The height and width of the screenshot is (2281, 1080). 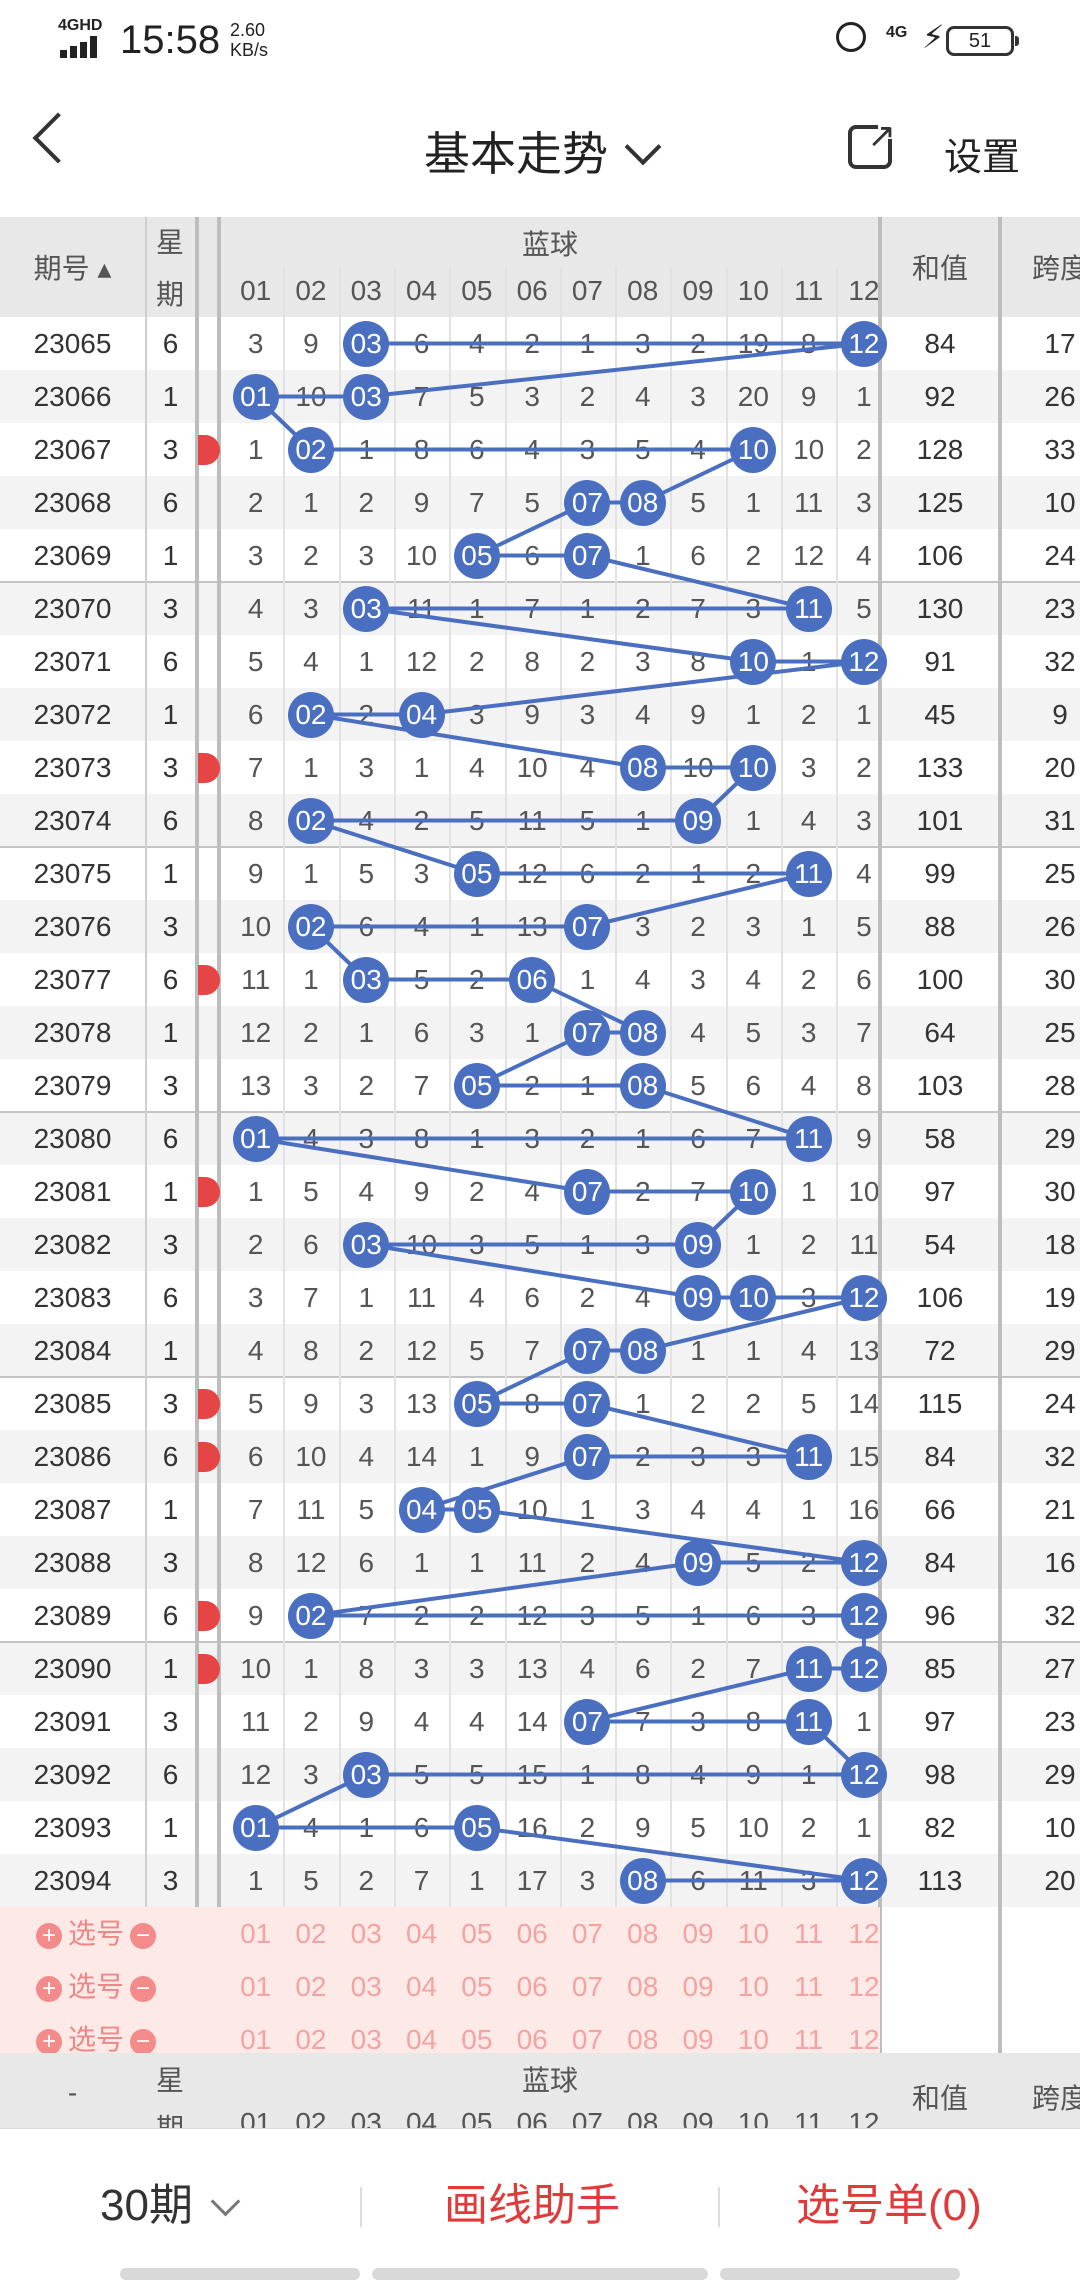 What do you see at coordinates (366, 1562) in the screenshot?
I see `miss-value: 6` at bounding box center [366, 1562].